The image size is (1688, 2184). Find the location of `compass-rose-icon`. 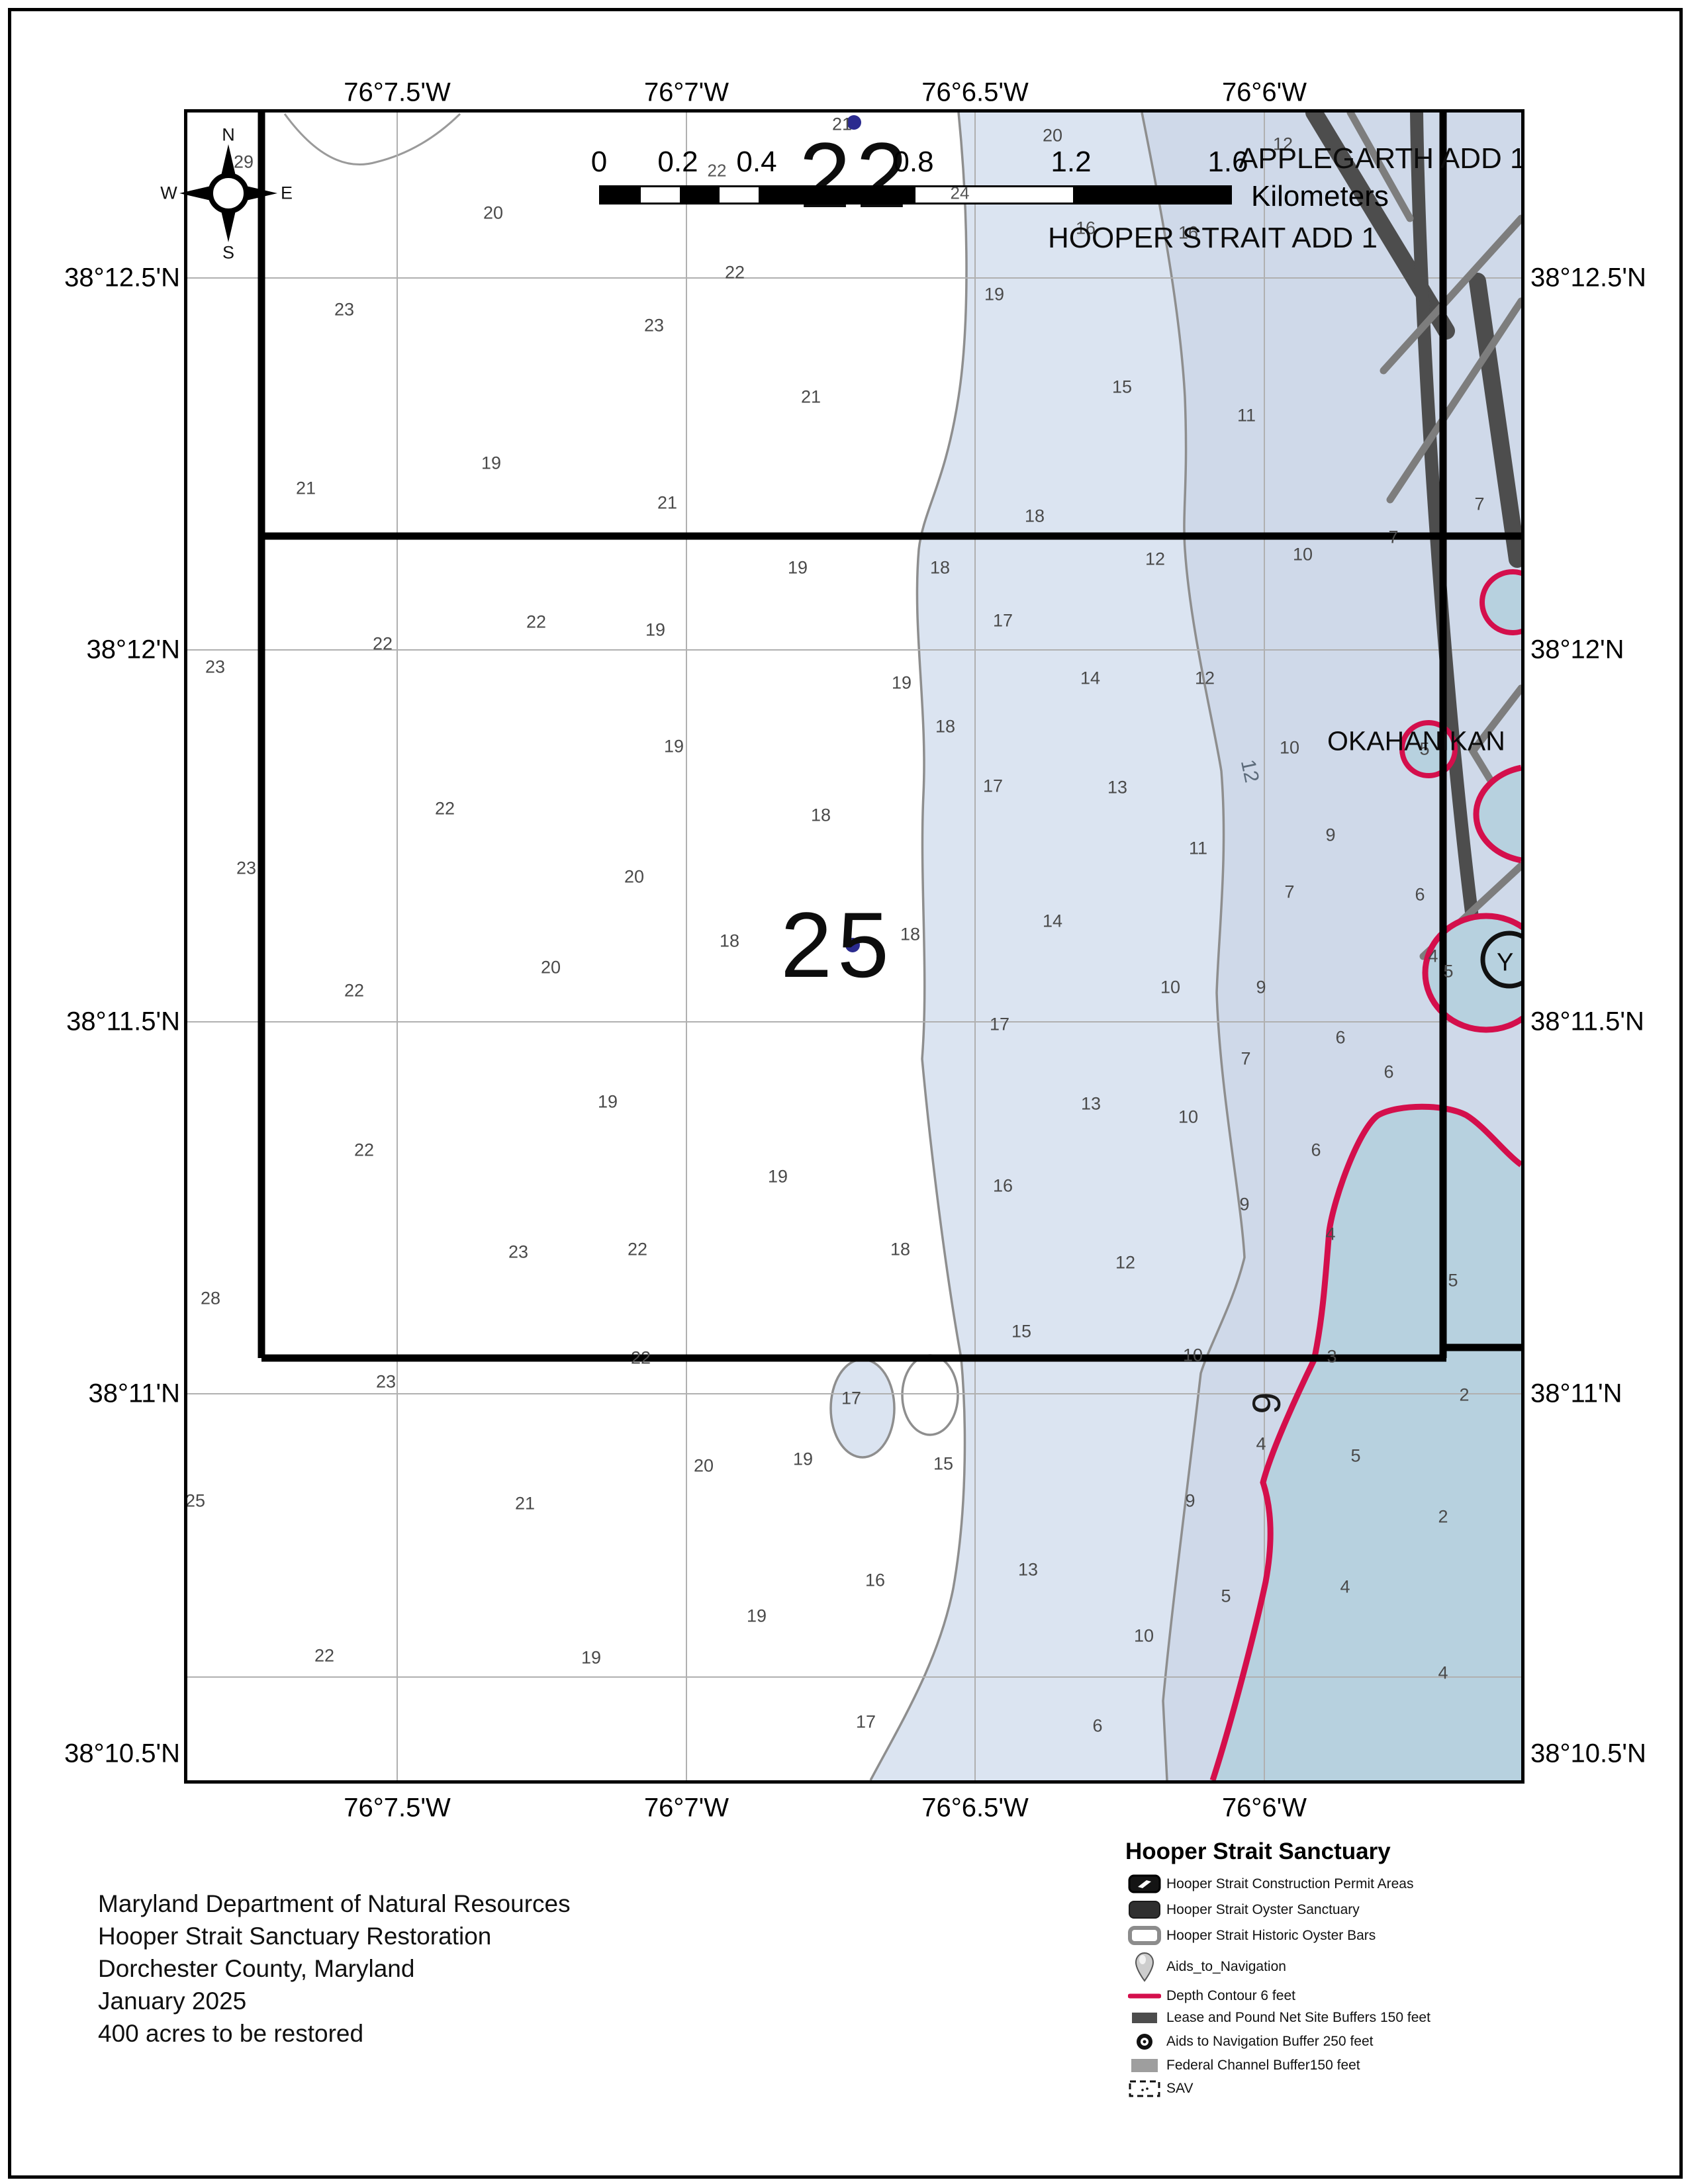

compass-rose-icon is located at coordinates (228, 193).